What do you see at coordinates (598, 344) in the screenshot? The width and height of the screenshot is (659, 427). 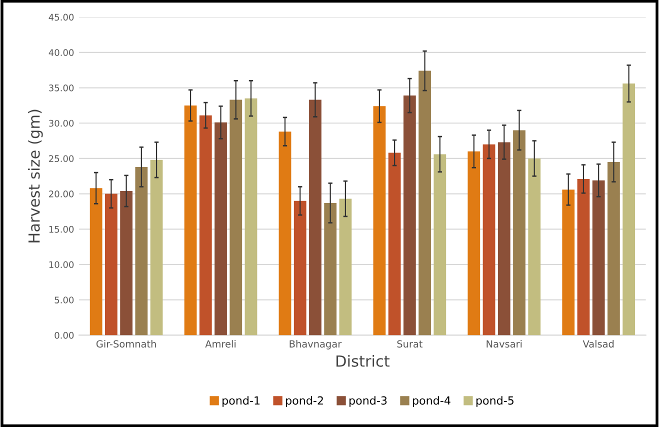 I see `x-tick-label: Valsad` at bounding box center [598, 344].